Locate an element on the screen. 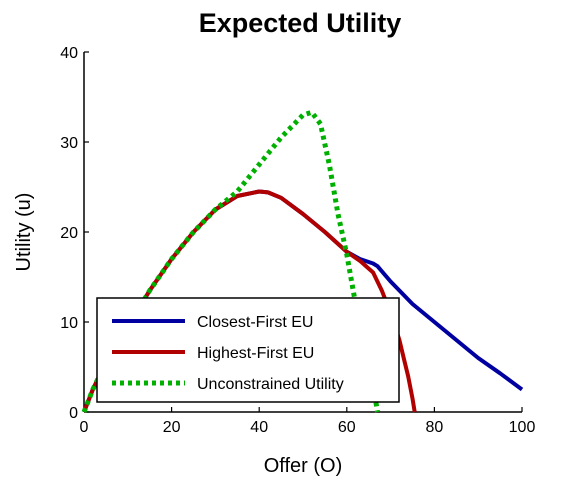 The width and height of the screenshot is (578, 485). y-axis-label: Utility (u) is located at coordinates (24, 232).